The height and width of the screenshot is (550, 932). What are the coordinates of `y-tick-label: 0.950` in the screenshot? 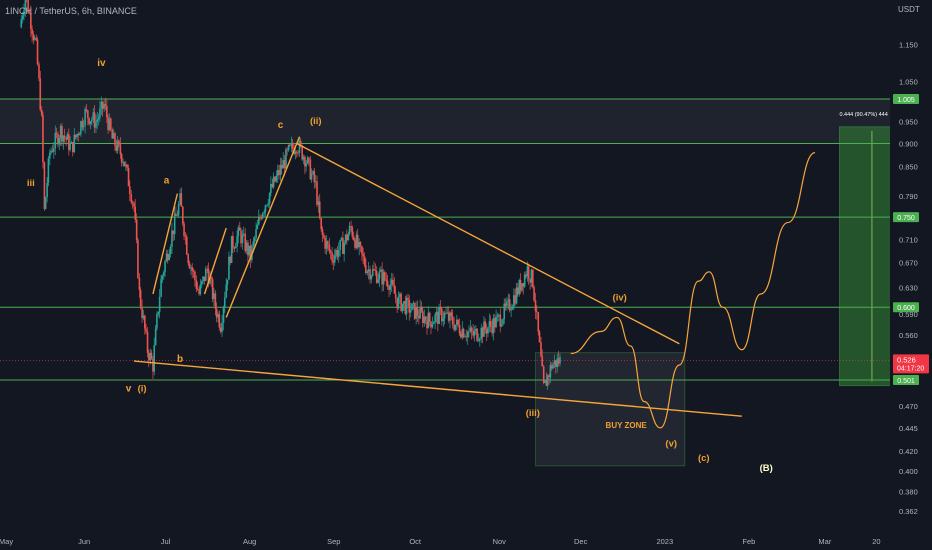 It's located at (908, 122).